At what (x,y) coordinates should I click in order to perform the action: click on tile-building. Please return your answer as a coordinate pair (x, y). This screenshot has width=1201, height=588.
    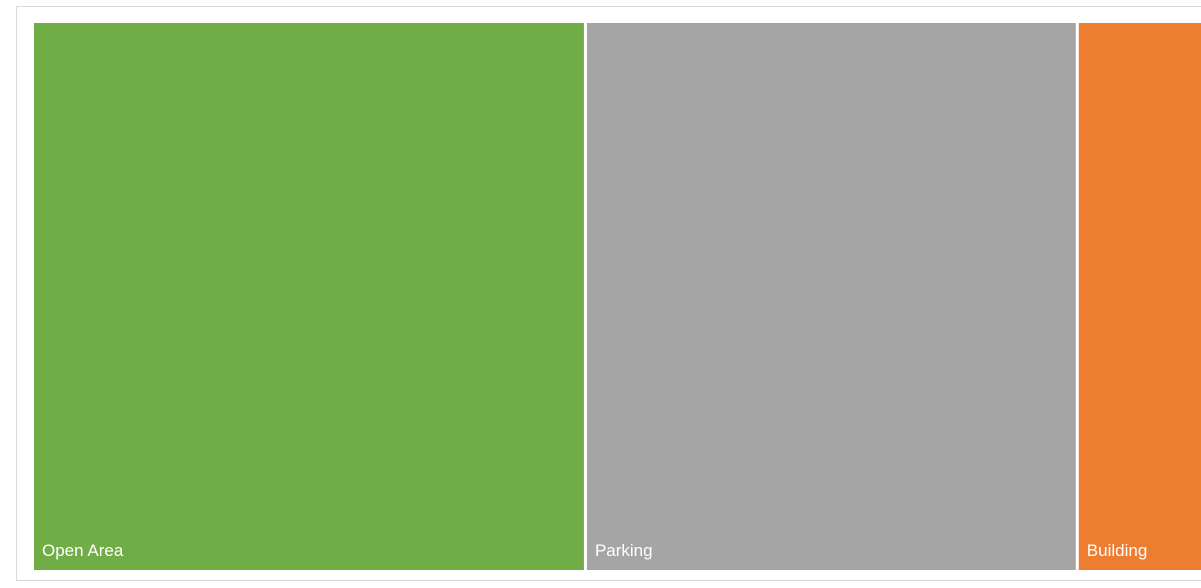
    Looking at the image, I should click on (1139, 296).